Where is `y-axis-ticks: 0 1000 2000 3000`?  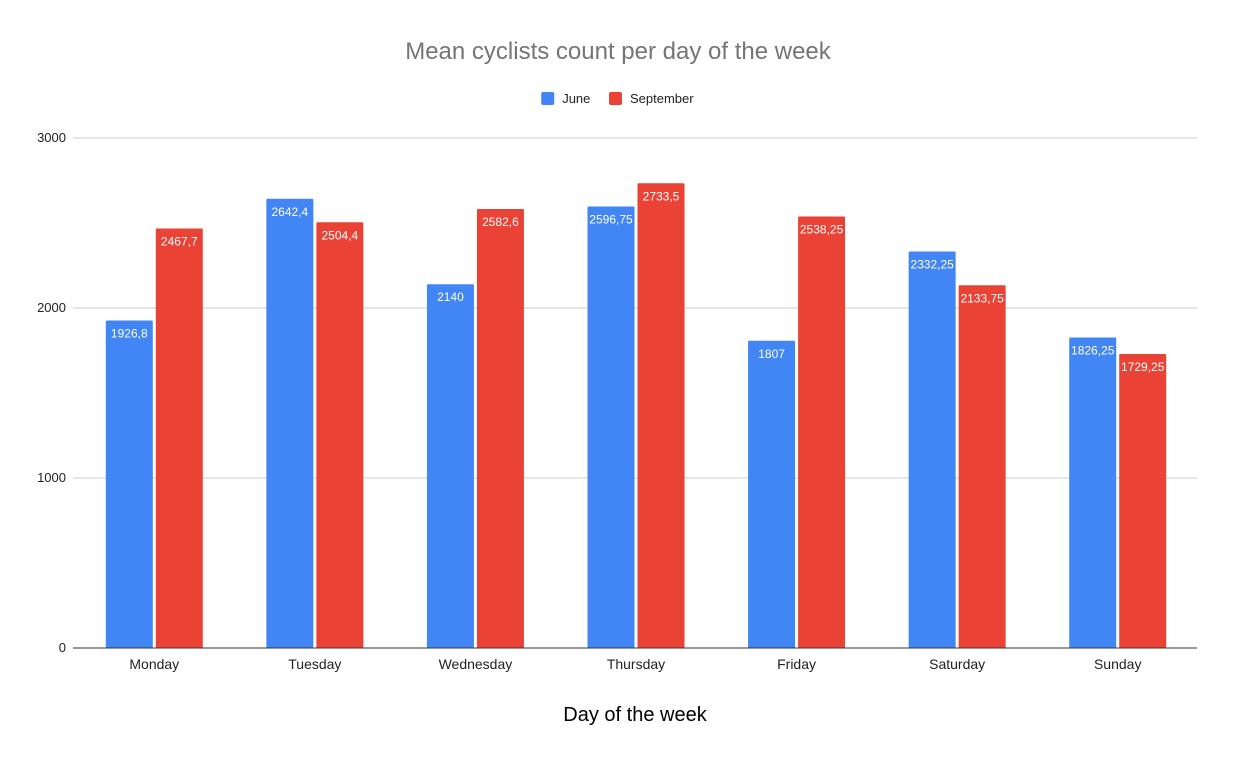
y-axis-ticks: 0 1000 2000 3000 is located at coordinates (51, 392).